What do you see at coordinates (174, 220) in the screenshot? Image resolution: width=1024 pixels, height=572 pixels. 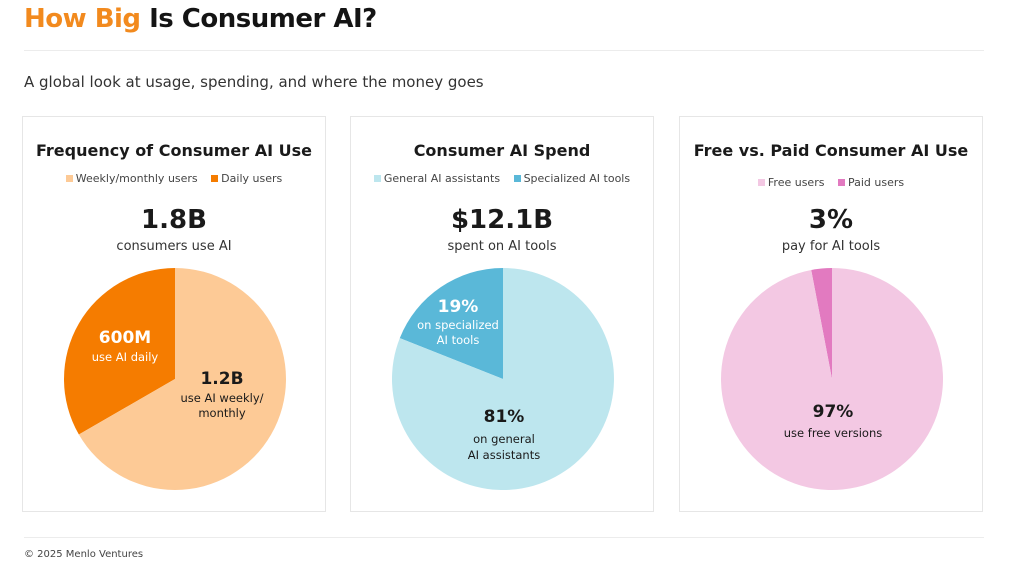 I see `headline-value: 1.8B` at bounding box center [174, 220].